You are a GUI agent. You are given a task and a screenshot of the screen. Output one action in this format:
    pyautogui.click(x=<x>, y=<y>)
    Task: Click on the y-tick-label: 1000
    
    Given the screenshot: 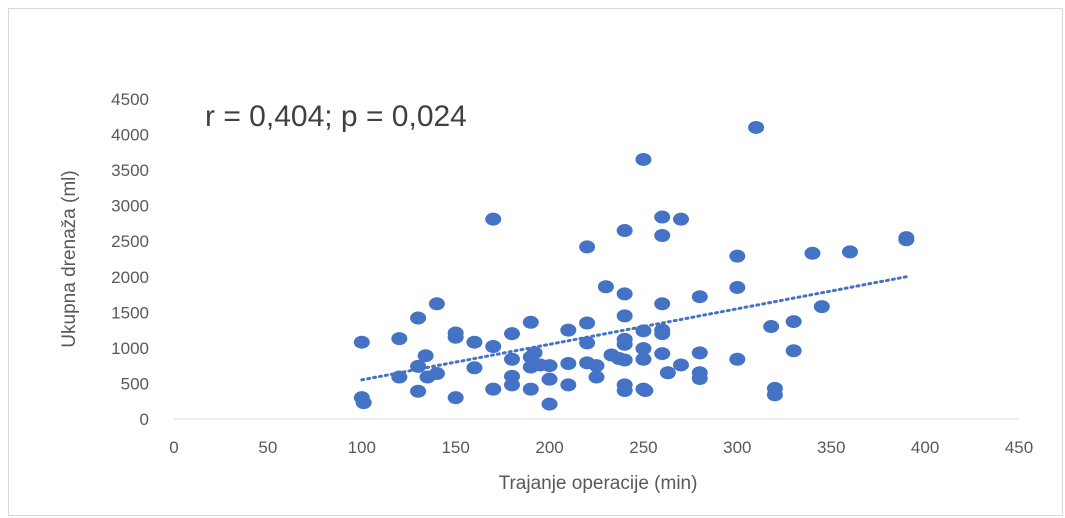 What is the action you would take?
    pyautogui.click(x=130, y=348)
    